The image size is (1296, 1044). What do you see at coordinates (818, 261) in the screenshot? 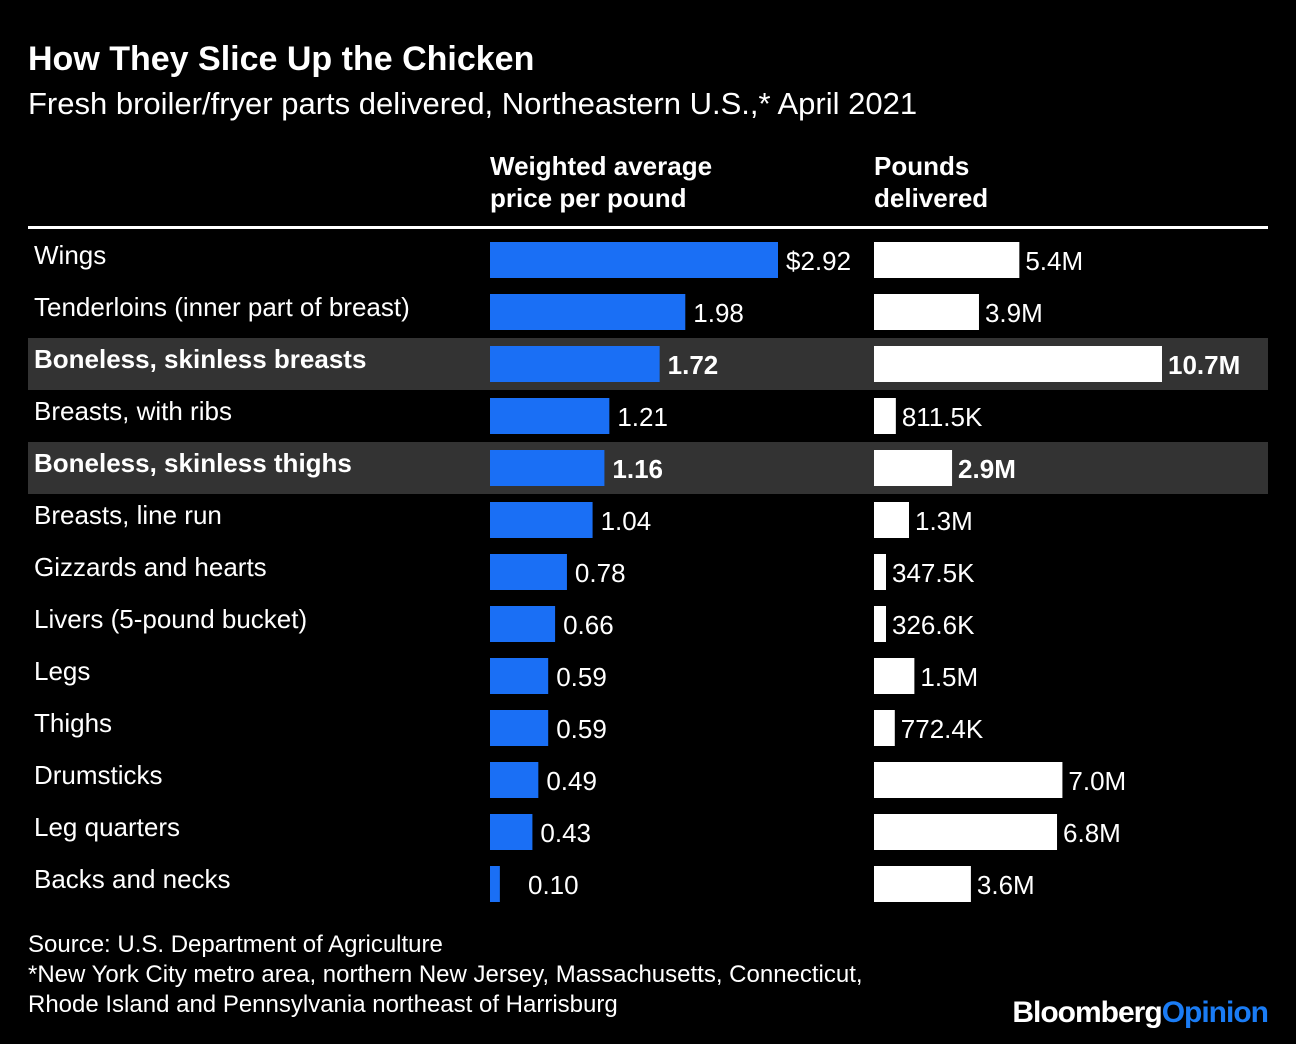
I see `price-value-label: $2.92` at bounding box center [818, 261].